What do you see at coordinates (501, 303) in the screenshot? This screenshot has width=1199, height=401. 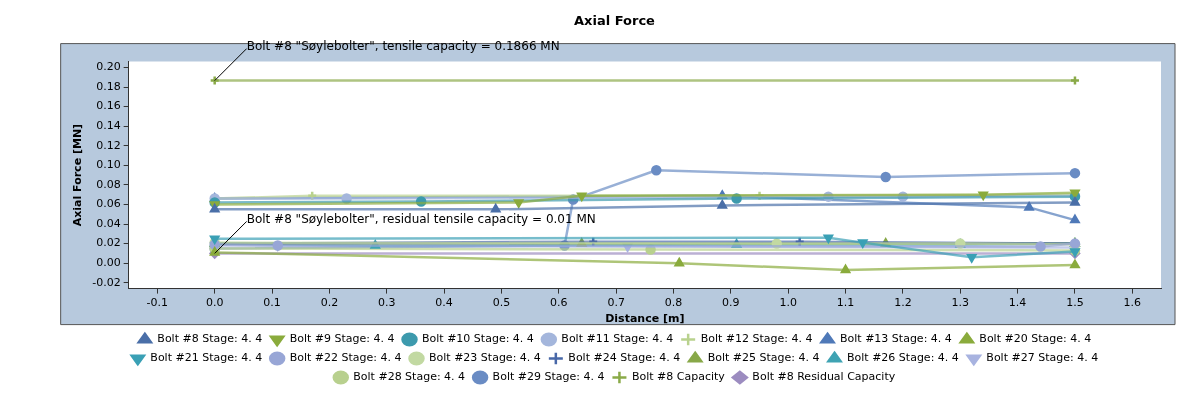 I see `x-tick-label: 0.5` at bounding box center [501, 303].